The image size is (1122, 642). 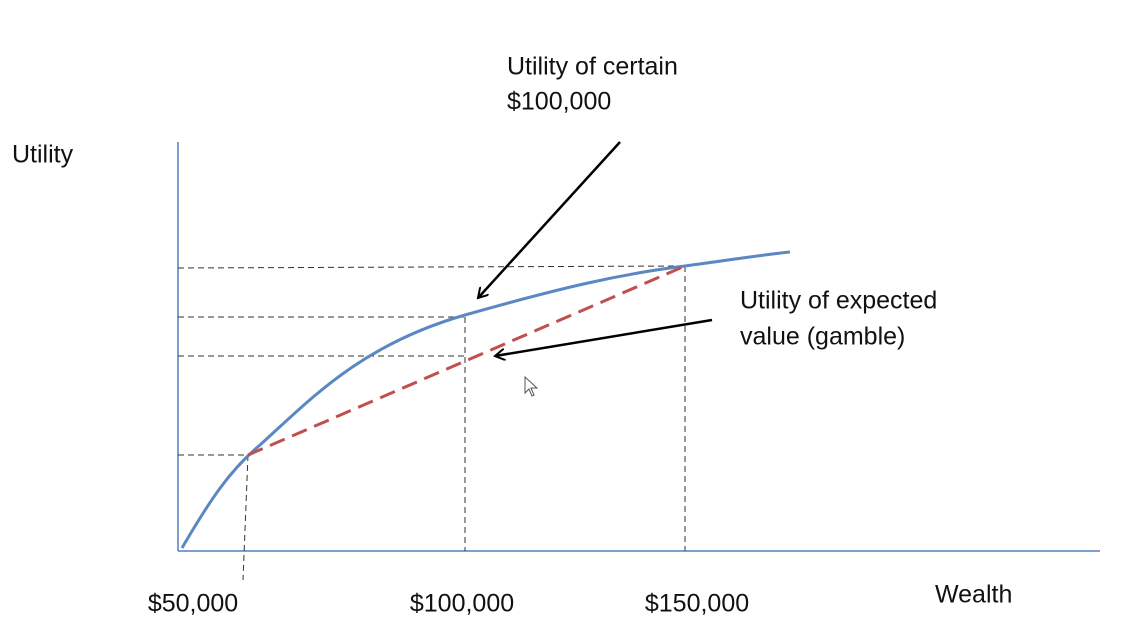 I want to click on x-label: $150,000, so click(x=697, y=604).